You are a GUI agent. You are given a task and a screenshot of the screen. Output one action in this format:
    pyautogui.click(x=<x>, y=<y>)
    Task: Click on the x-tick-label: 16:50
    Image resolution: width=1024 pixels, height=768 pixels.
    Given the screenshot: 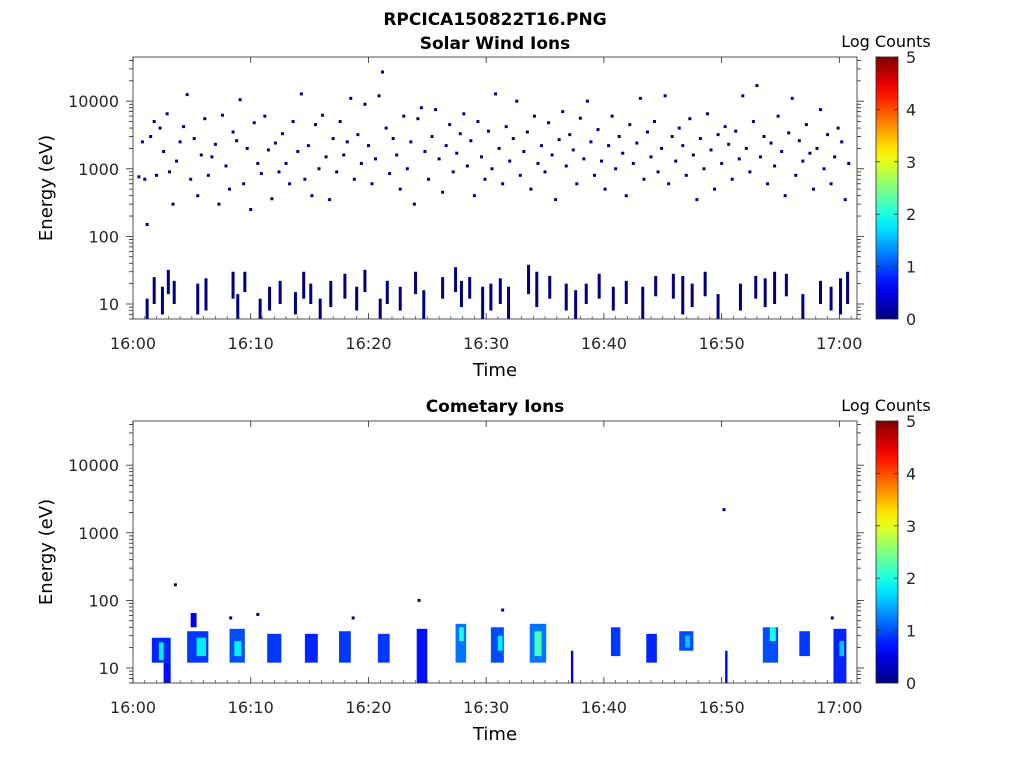 What is the action you would take?
    pyautogui.click(x=722, y=343)
    